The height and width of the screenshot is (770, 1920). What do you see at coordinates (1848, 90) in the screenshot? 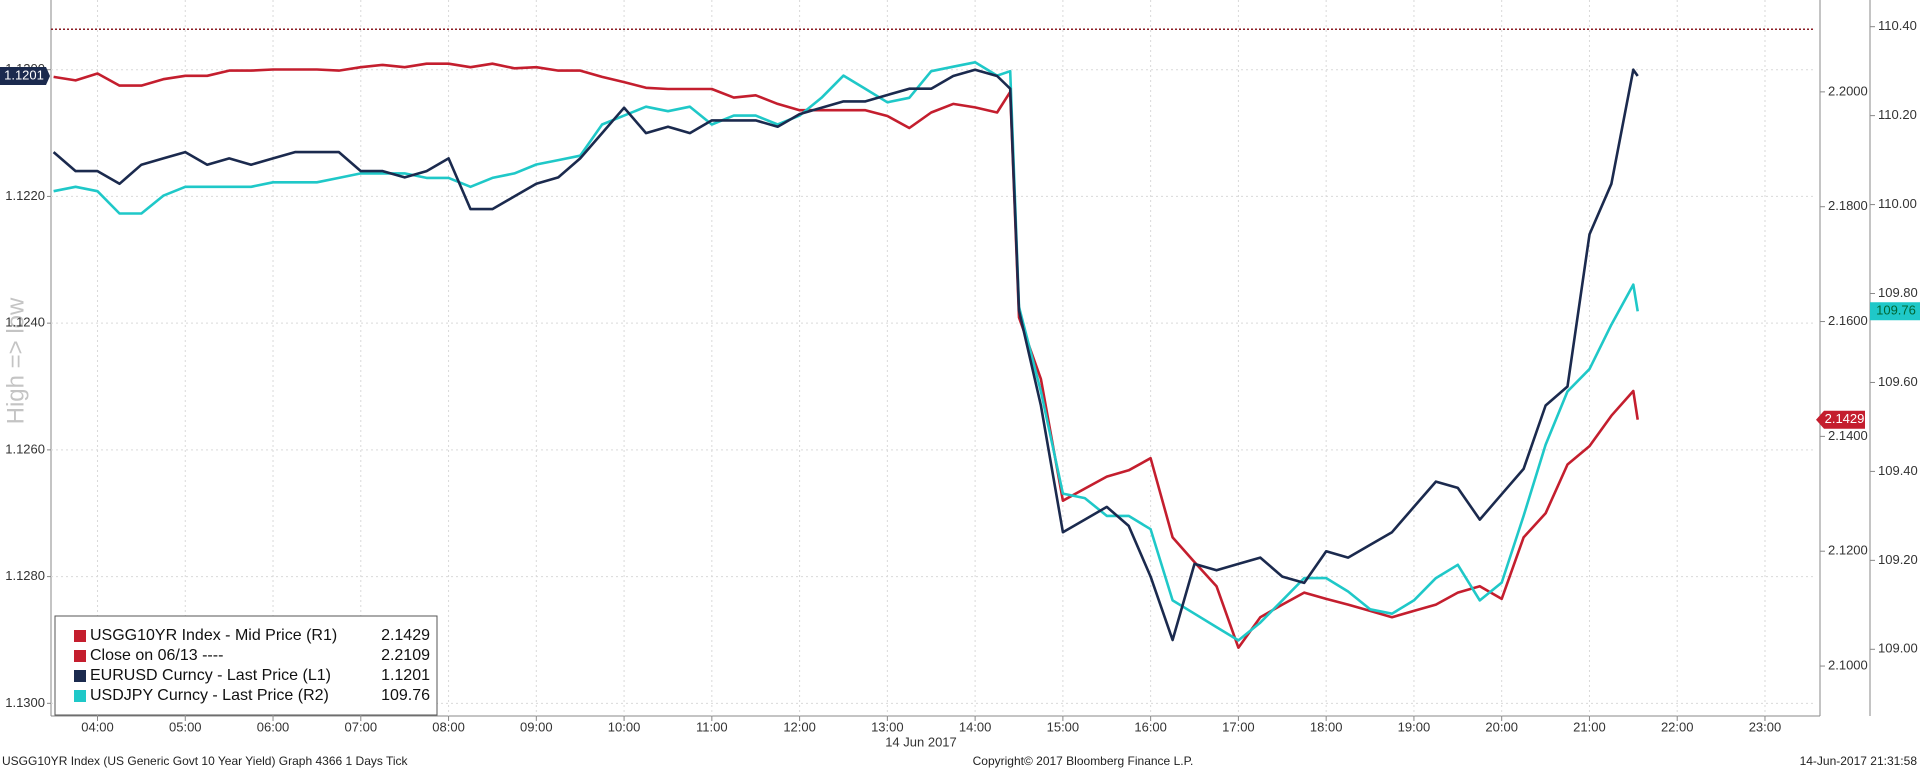
I see `y2-tick-label: 2.2000` at bounding box center [1848, 90].